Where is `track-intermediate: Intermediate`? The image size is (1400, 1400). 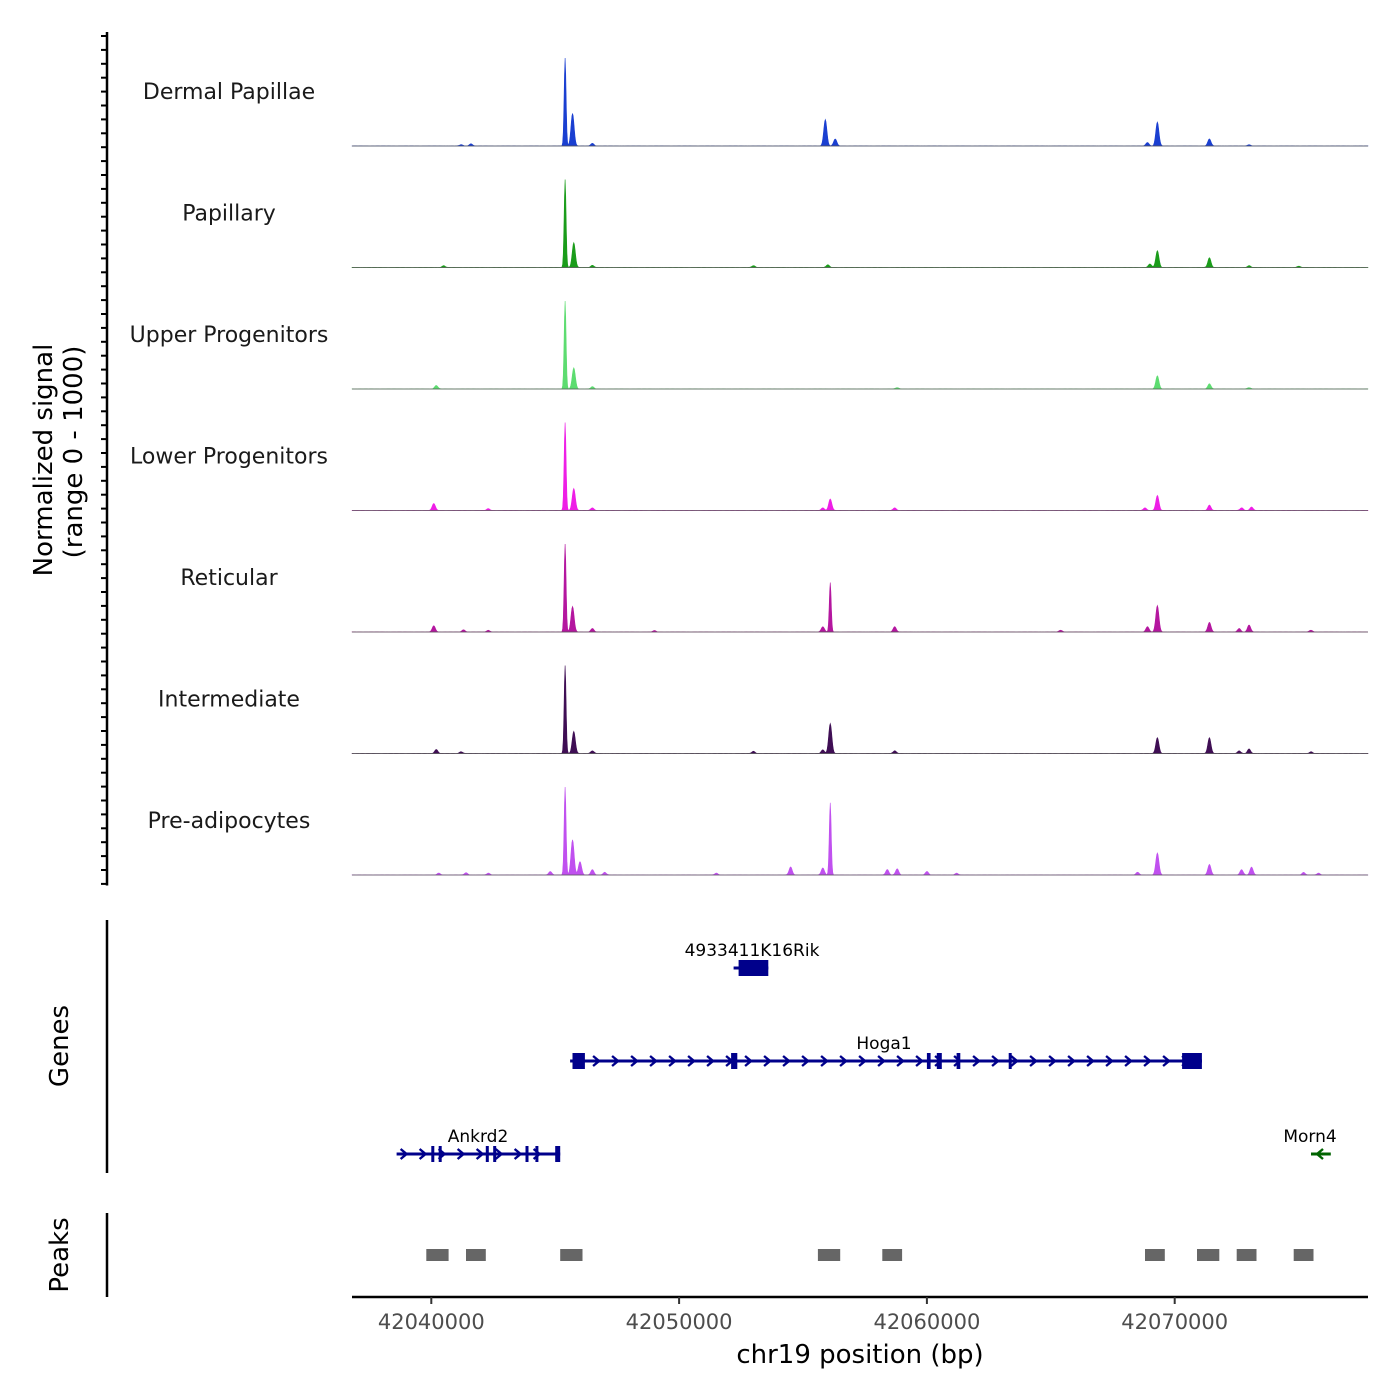 track-intermediate: Intermediate is located at coordinates (763, 709).